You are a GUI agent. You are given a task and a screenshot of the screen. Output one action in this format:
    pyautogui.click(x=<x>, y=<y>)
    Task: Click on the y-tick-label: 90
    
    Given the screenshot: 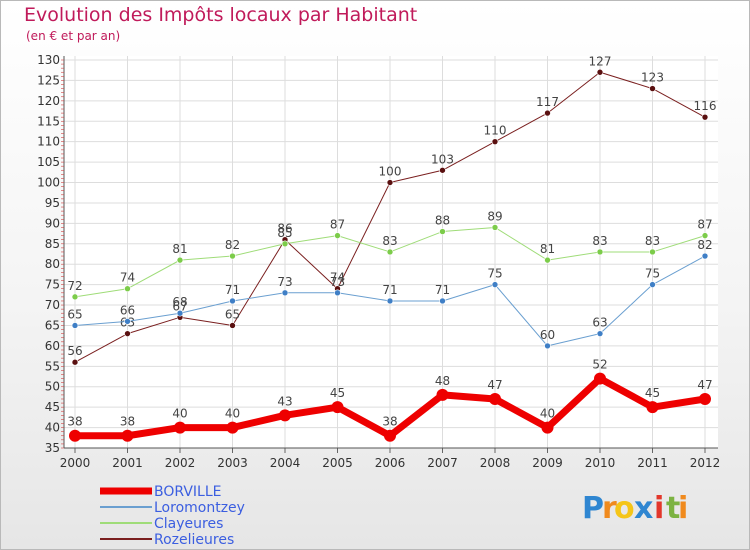 What is the action you would take?
    pyautogui.click(x=52, y=223)
    